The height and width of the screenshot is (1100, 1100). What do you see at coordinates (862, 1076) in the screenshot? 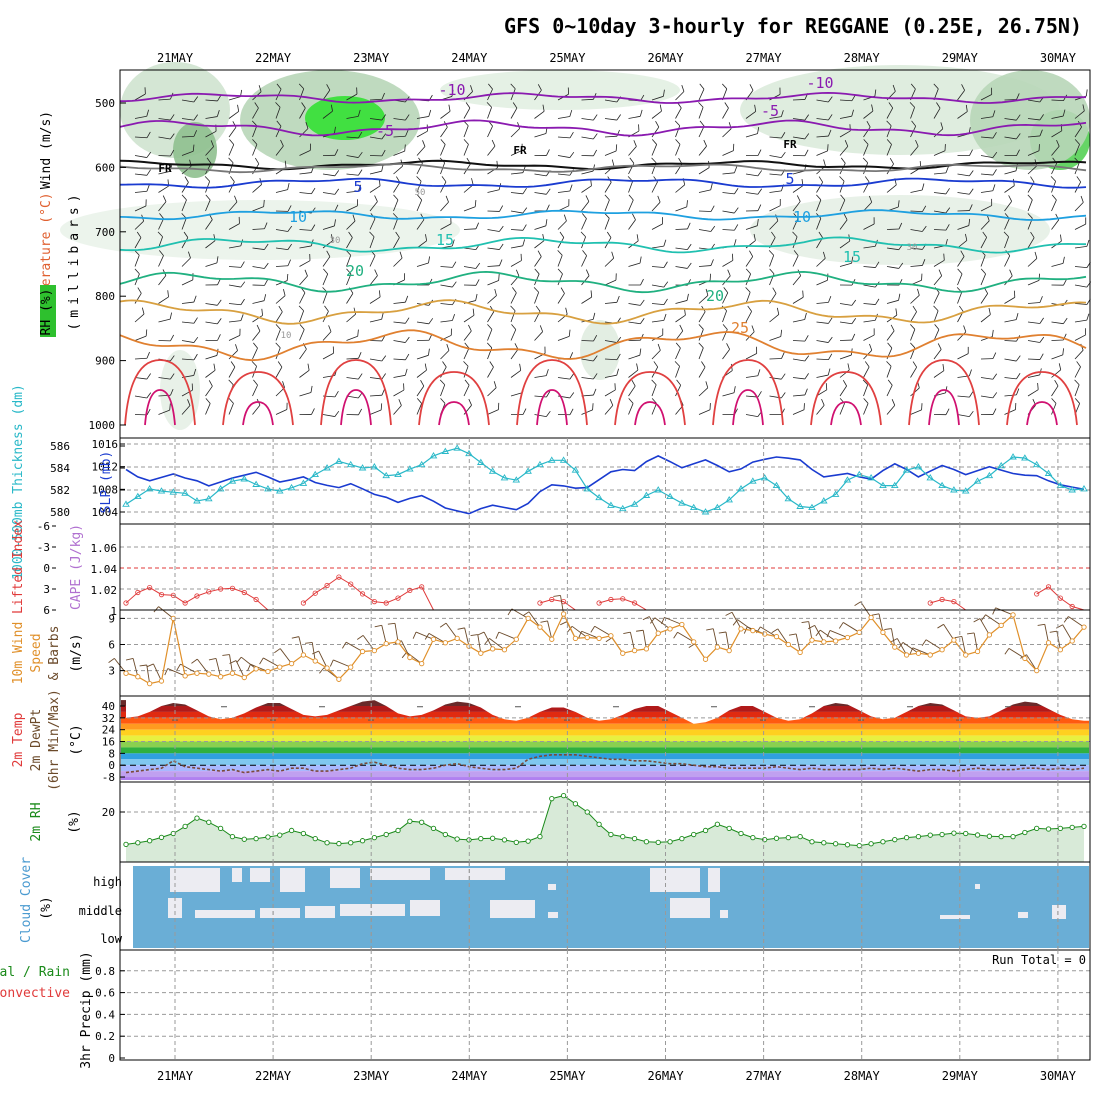
I see `date-label-bottom: 28MAY` at bounding box center [862, 1076].